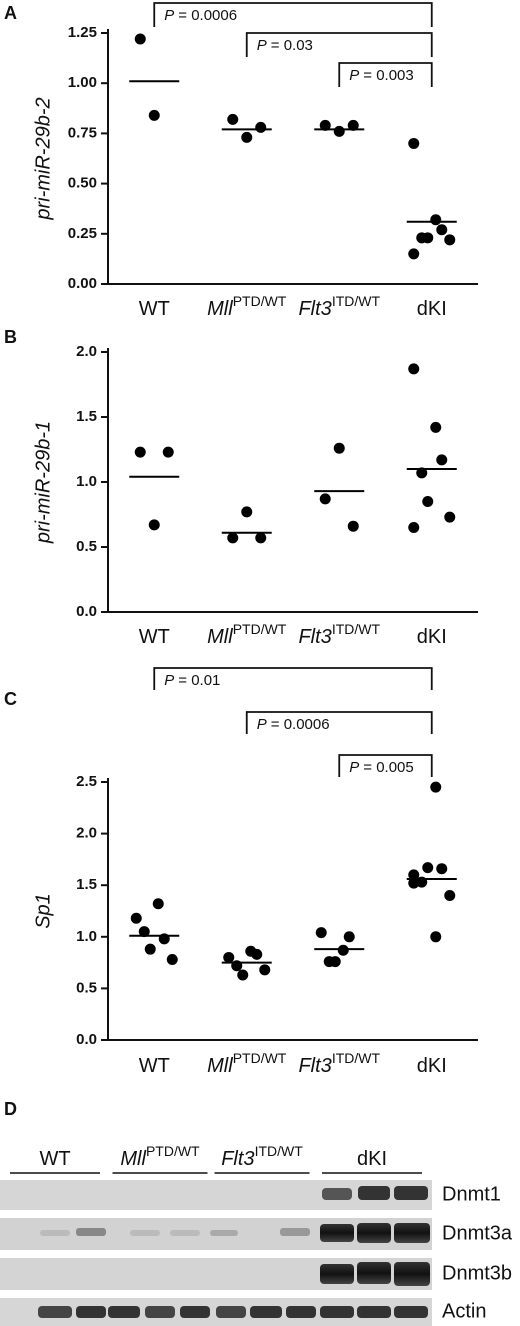 The image size is (520, 1326). Describe the element at coordinates (10, 13) in the screenshot. I see `panel-letter: A` at that location.